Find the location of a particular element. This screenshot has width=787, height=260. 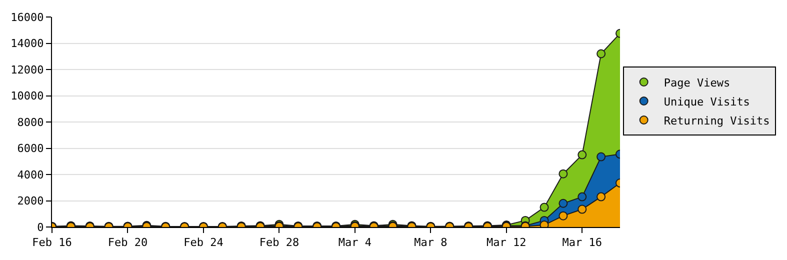

y-tick-label: 16000 is located at coordinates (27, 17).